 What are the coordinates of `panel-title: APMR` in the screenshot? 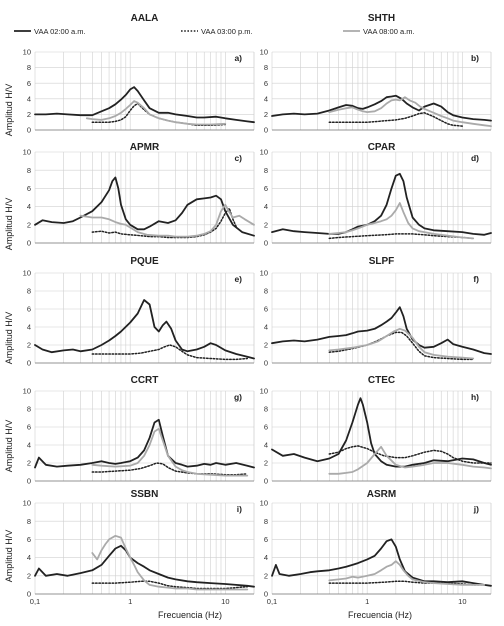 It's located at (145, 147).